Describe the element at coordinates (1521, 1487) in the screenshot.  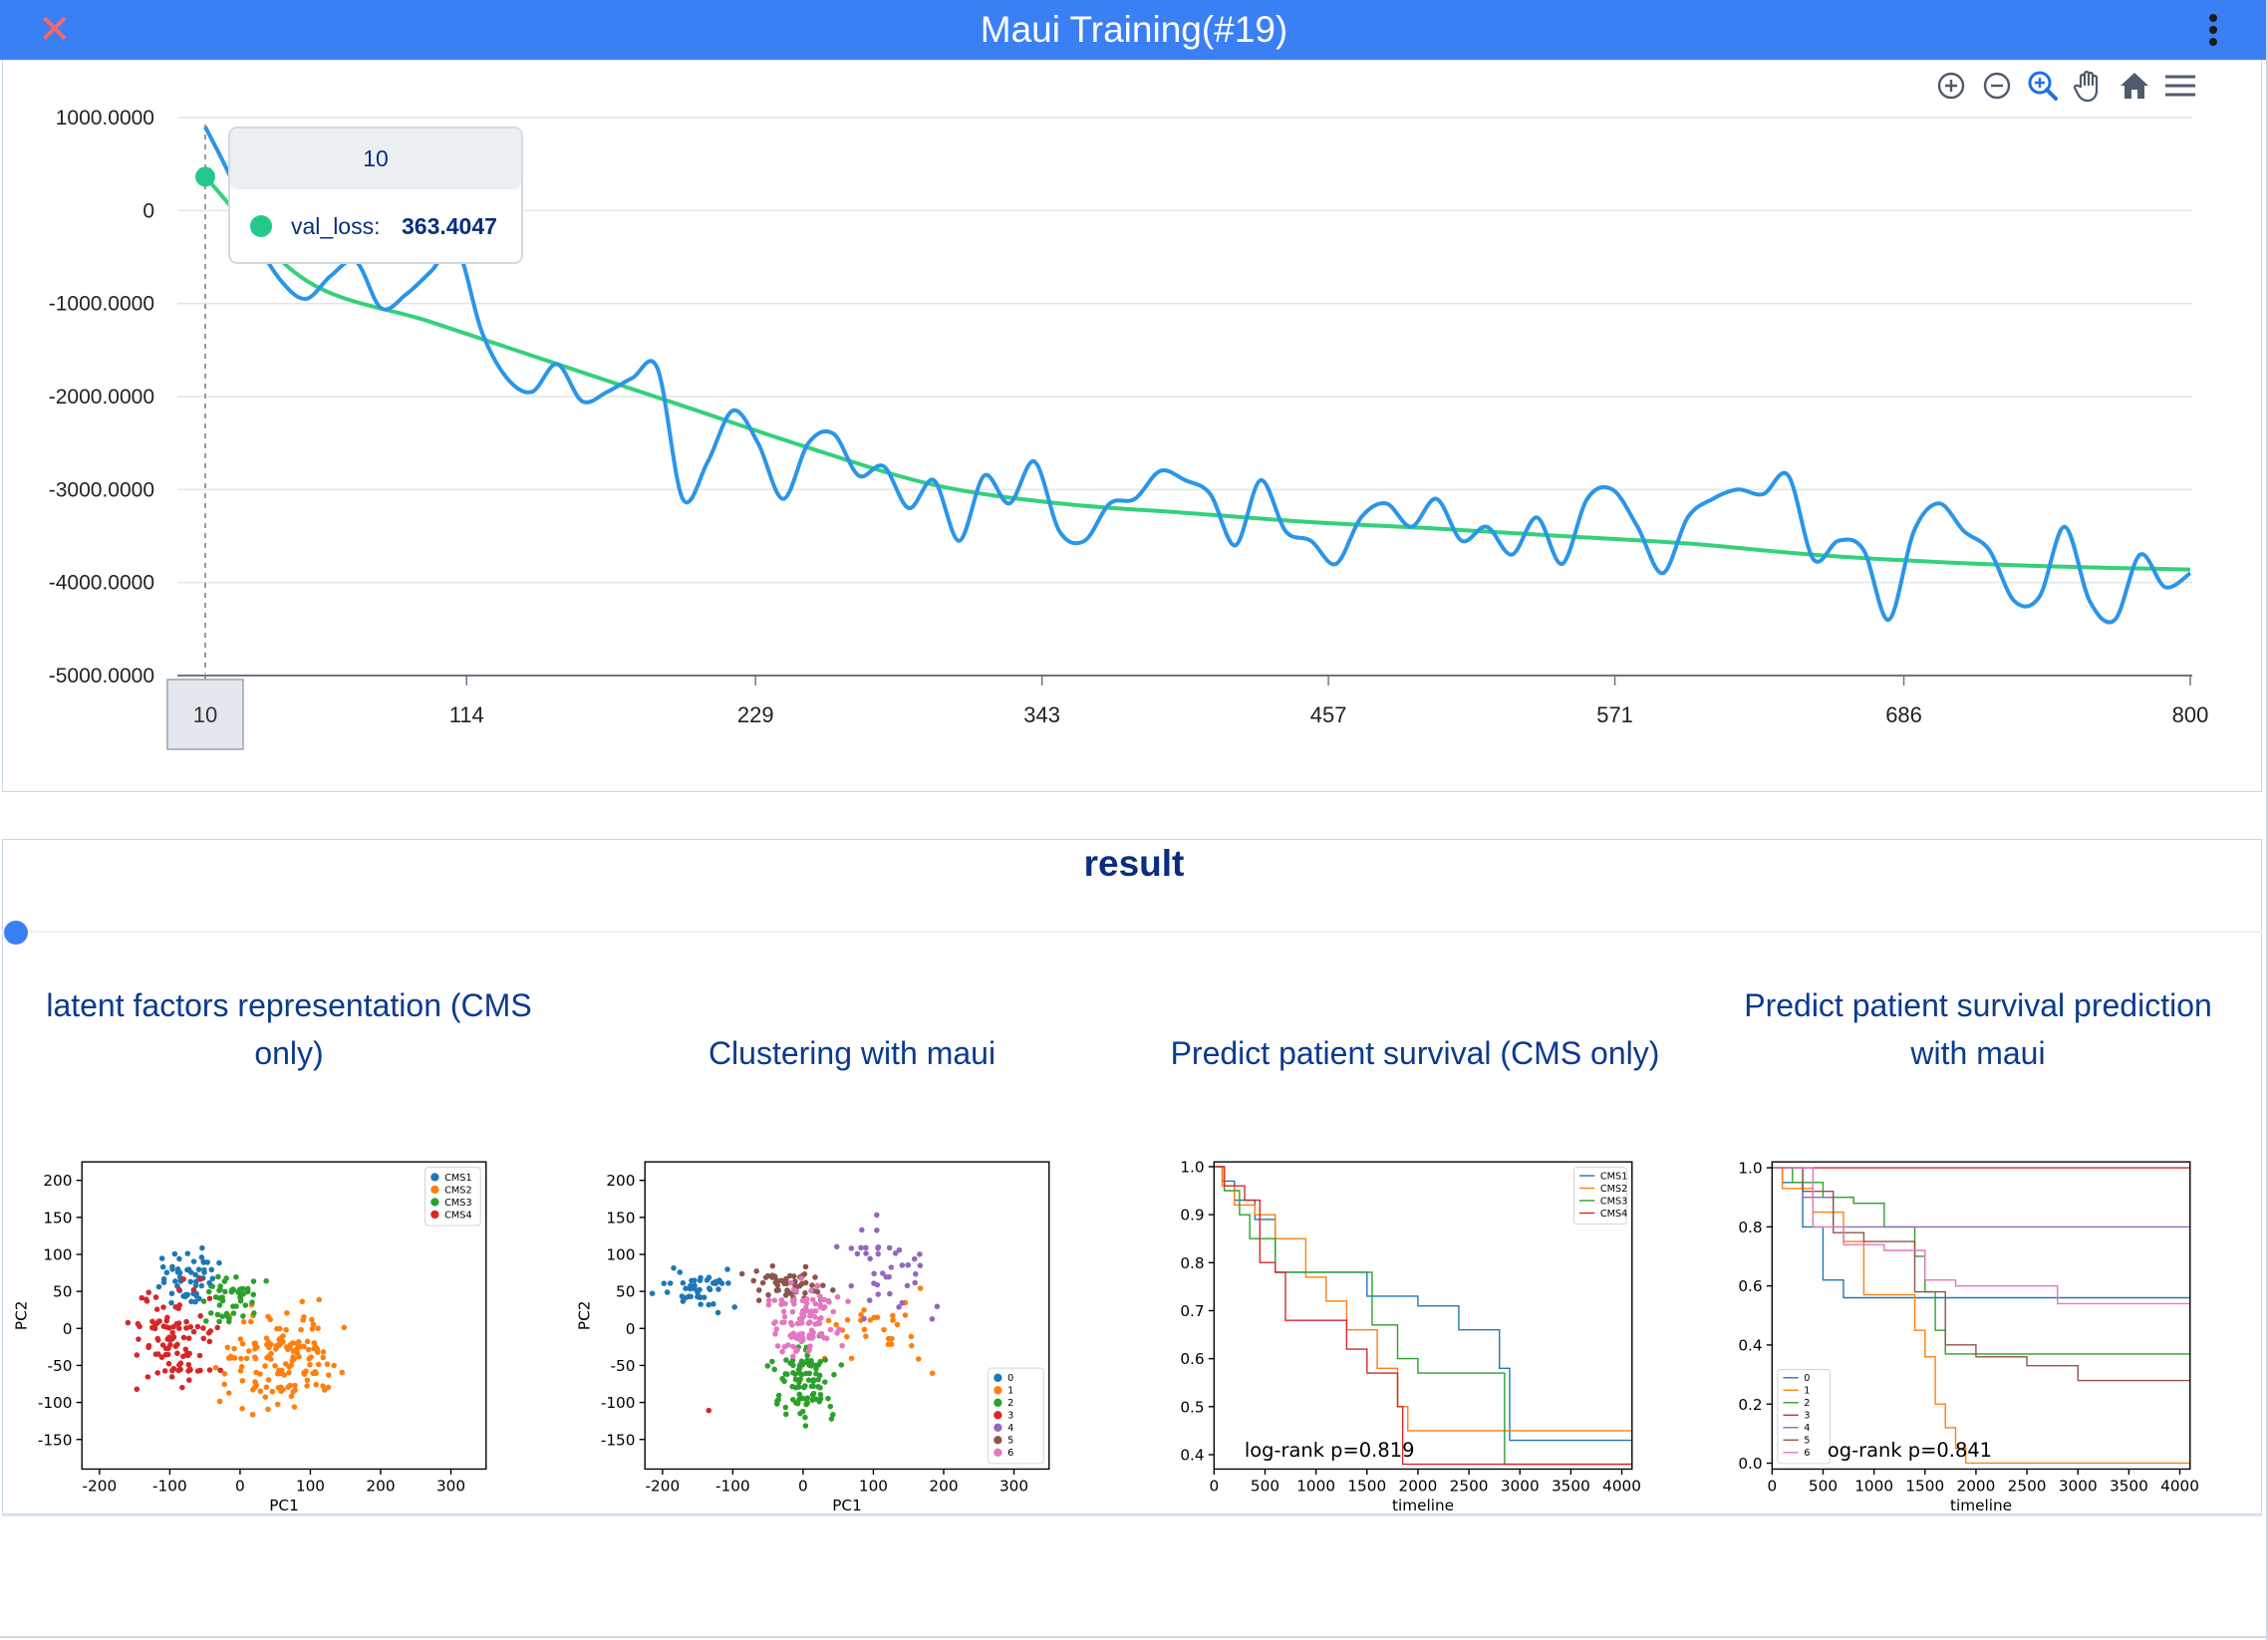
I see `x-tick-label: 3000` at that location.